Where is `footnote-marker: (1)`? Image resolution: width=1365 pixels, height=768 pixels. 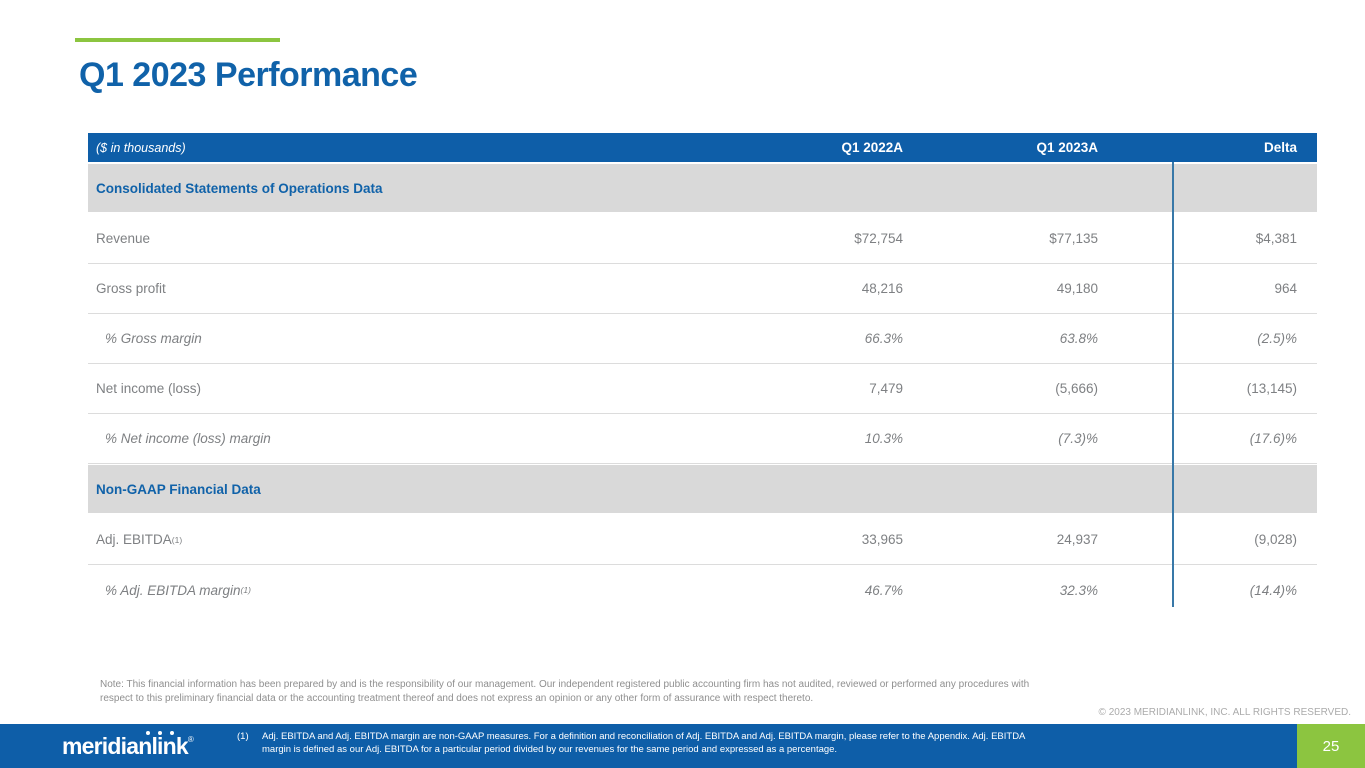
footnote-marker: (1) is located at coordinates (243, 736).